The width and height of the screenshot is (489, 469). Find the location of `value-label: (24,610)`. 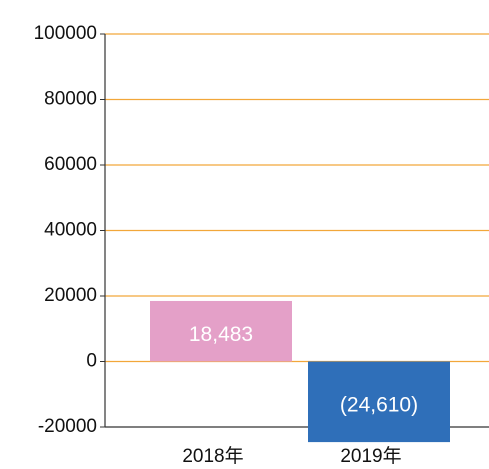

value-label: (24,610) is located at coordinates (379, 404).